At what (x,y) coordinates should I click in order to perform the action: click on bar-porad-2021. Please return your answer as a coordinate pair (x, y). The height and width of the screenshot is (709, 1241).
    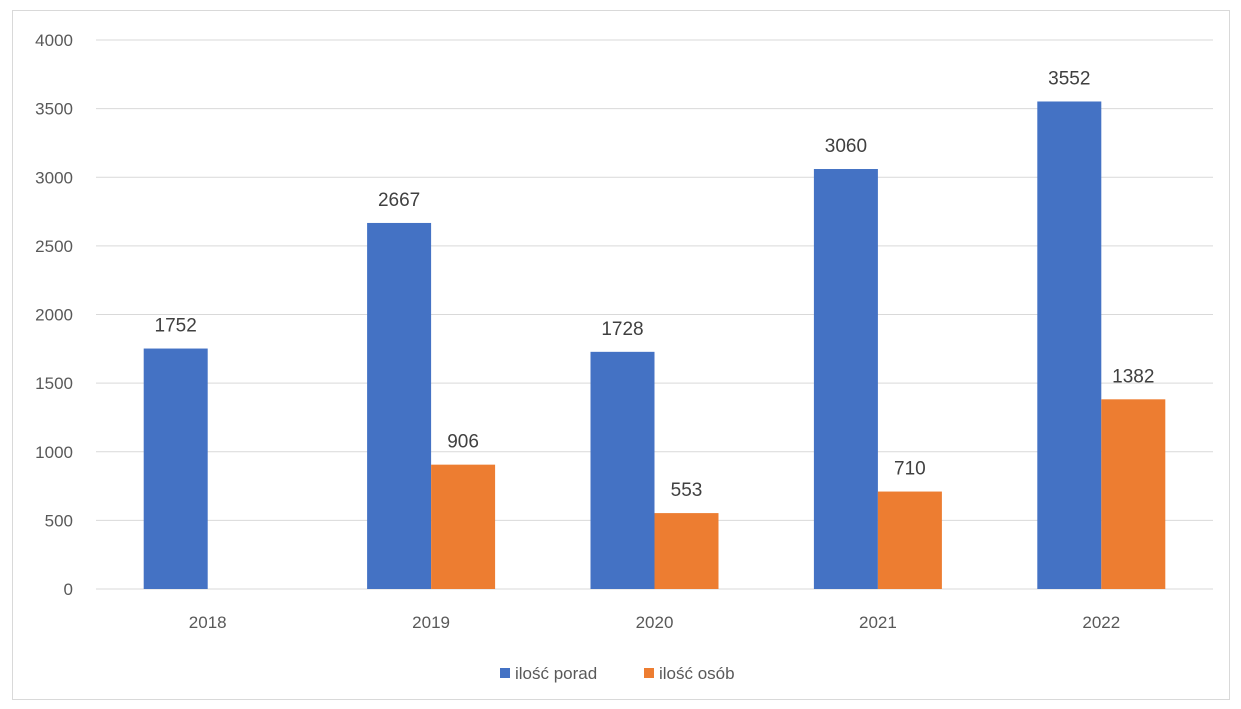
    Looking at the image, I should click on (845, 379).